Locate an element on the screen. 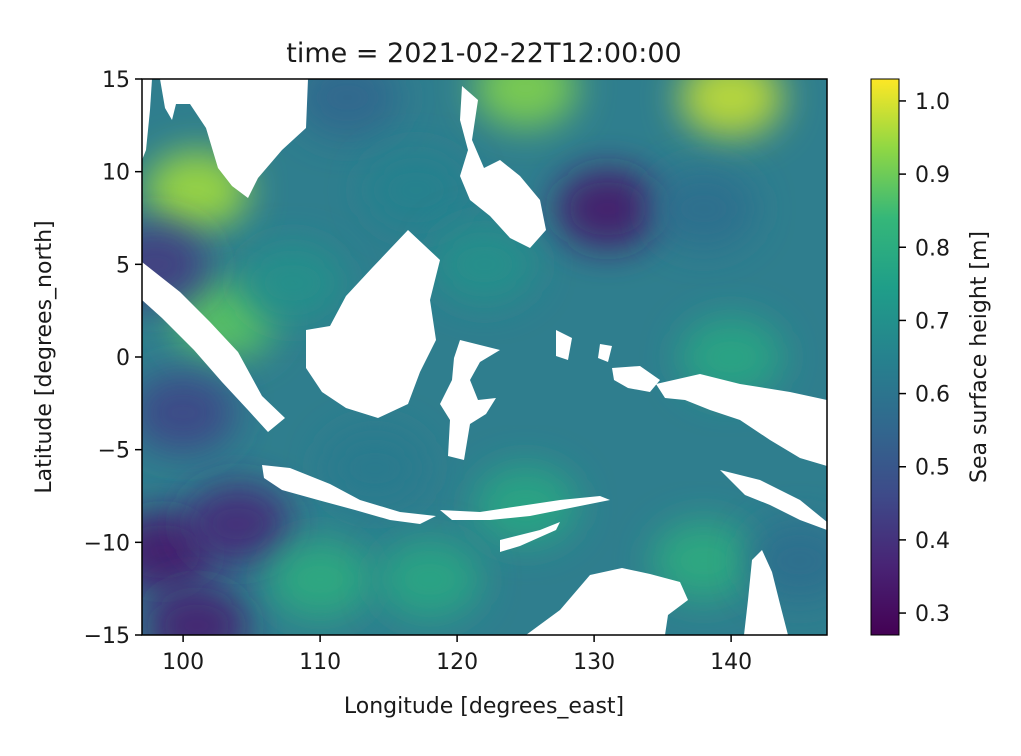 Image resolution: width=1021 pixels, height=756 pixels. y-tick-label: 10 is located at coordinates (116, 173).